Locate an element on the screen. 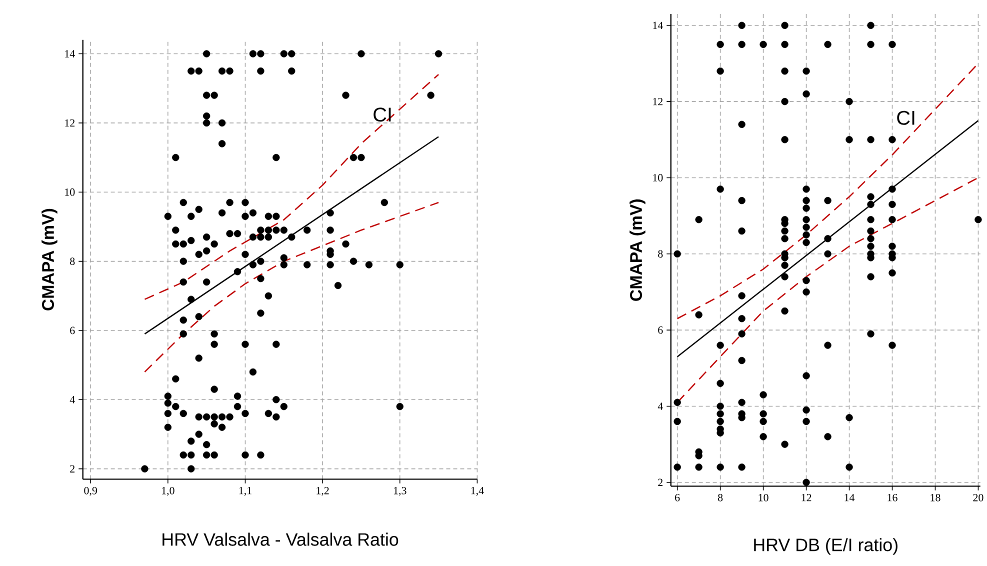 This screenshot has height=566, width=987. x-tick-label: 6 is located at coordinates (677, 498).